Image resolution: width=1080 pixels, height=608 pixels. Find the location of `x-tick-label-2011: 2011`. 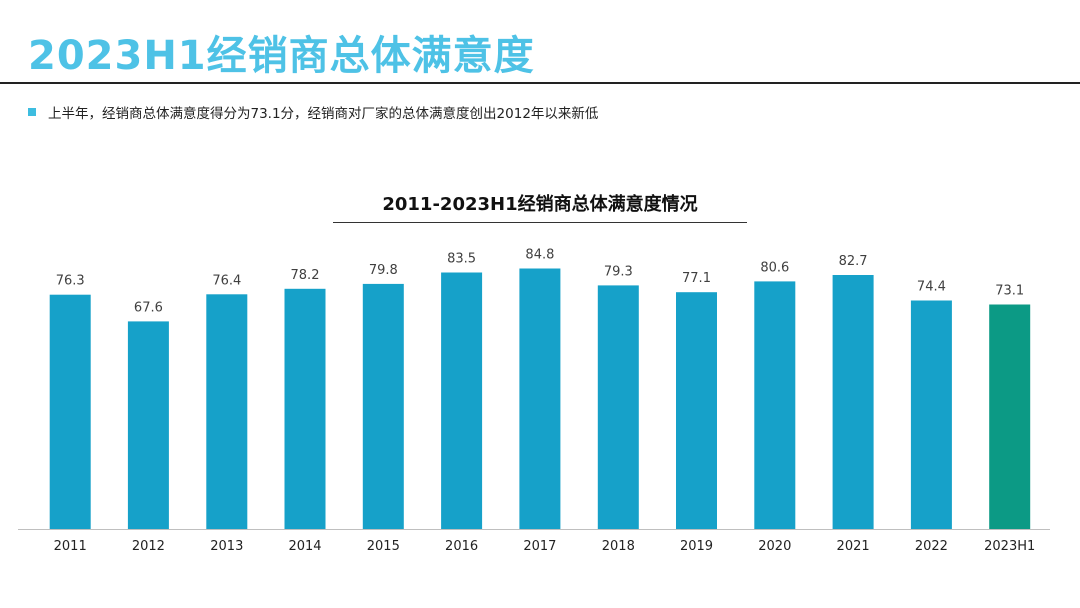

x-tick-label-2011: 2011 is located at coordinates (70, 546).